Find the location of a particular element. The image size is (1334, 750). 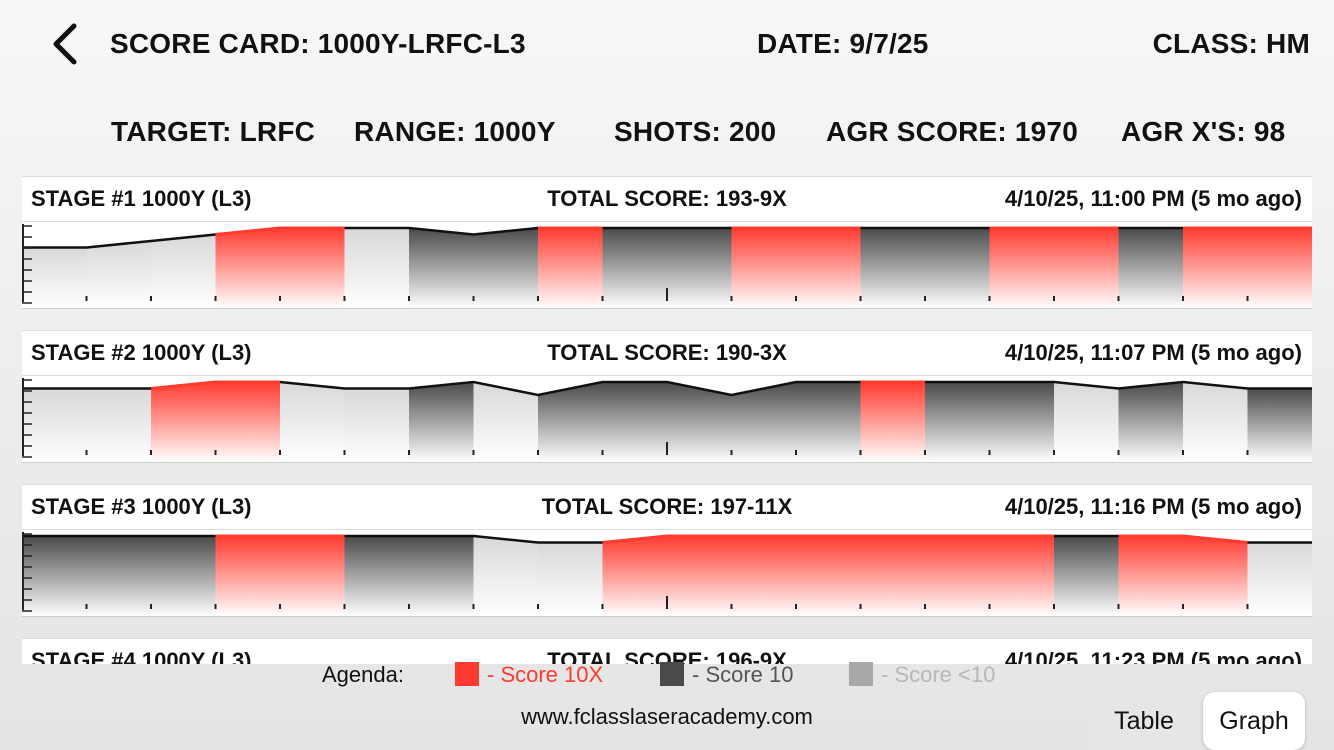

stage-title: STAGE #4 1000Y (L3) is located at coordinates (141, 656).